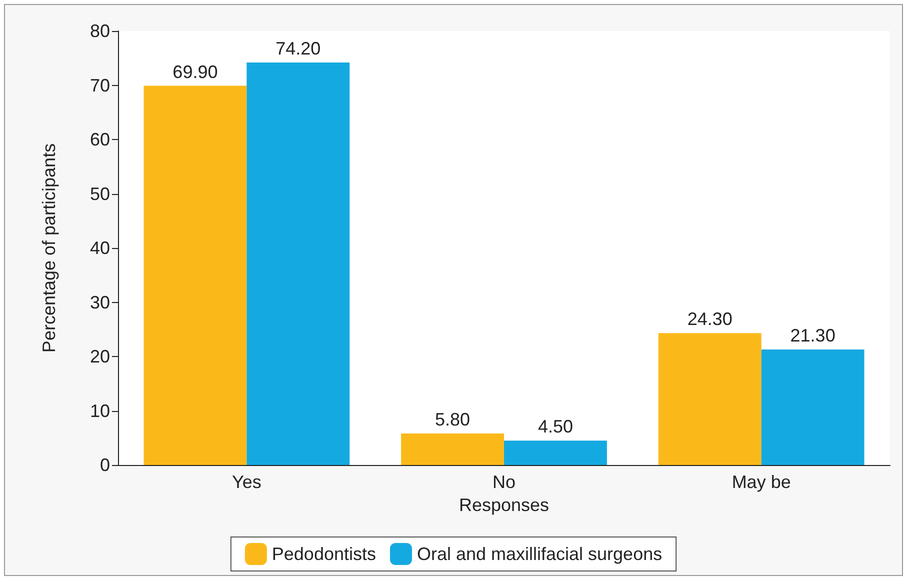  What do you see at coordinates (761, 482) in the screenshot?
I see `x-tick-label: May be` at bounding box center [761, 482].